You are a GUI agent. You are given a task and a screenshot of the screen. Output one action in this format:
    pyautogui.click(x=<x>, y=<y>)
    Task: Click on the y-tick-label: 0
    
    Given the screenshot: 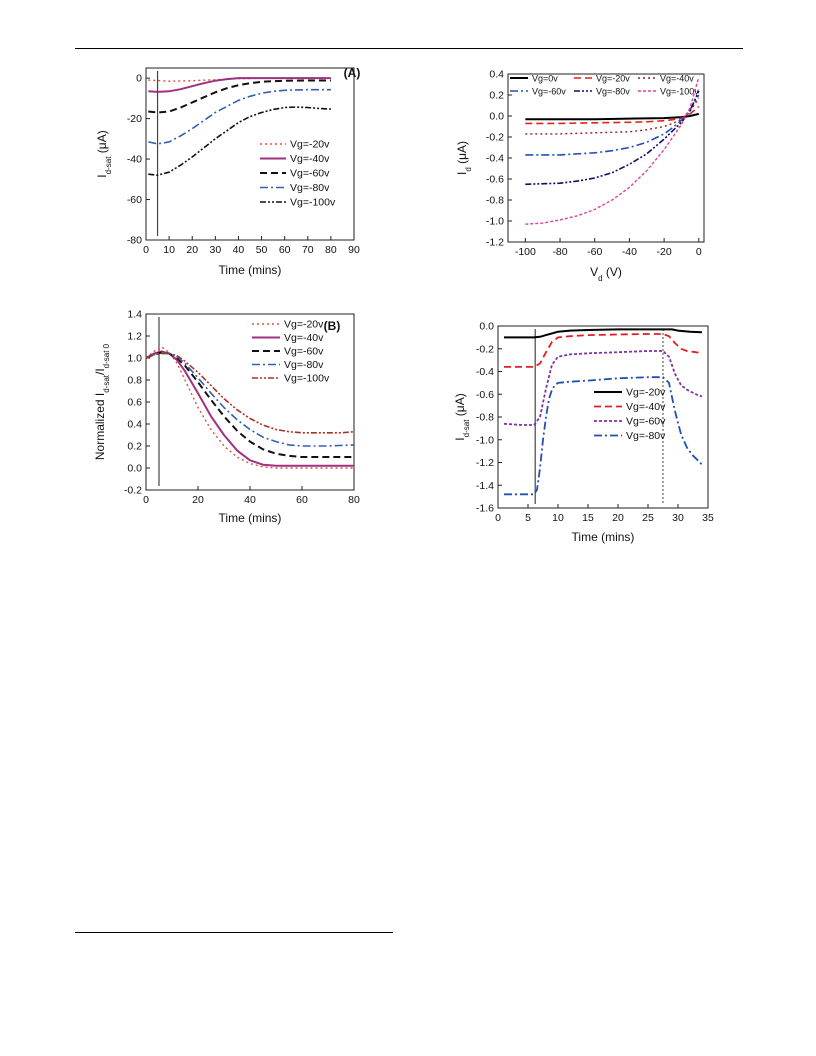 What is the action you would take?
    pyautogui.click(x=139, y=79)
    